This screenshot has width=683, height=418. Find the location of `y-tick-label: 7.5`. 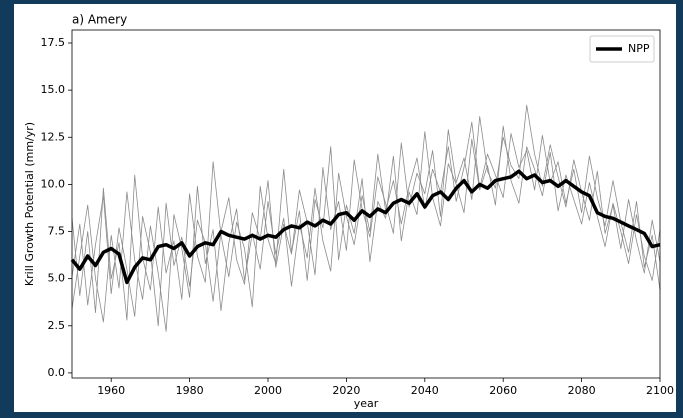

y-tick-label: 7.5 is located at coordinates (57, 231).